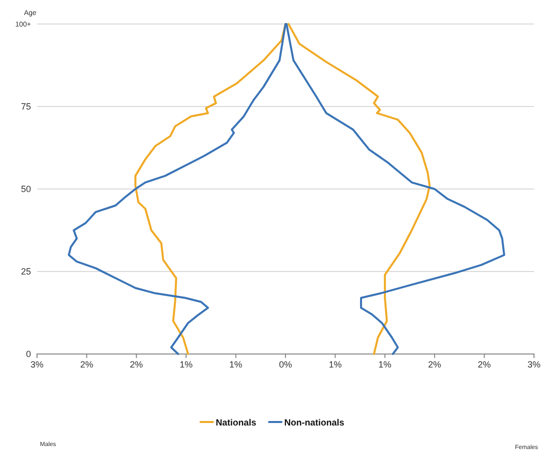  I want to click on legend-label: Non-nationals, so click(314, 423).